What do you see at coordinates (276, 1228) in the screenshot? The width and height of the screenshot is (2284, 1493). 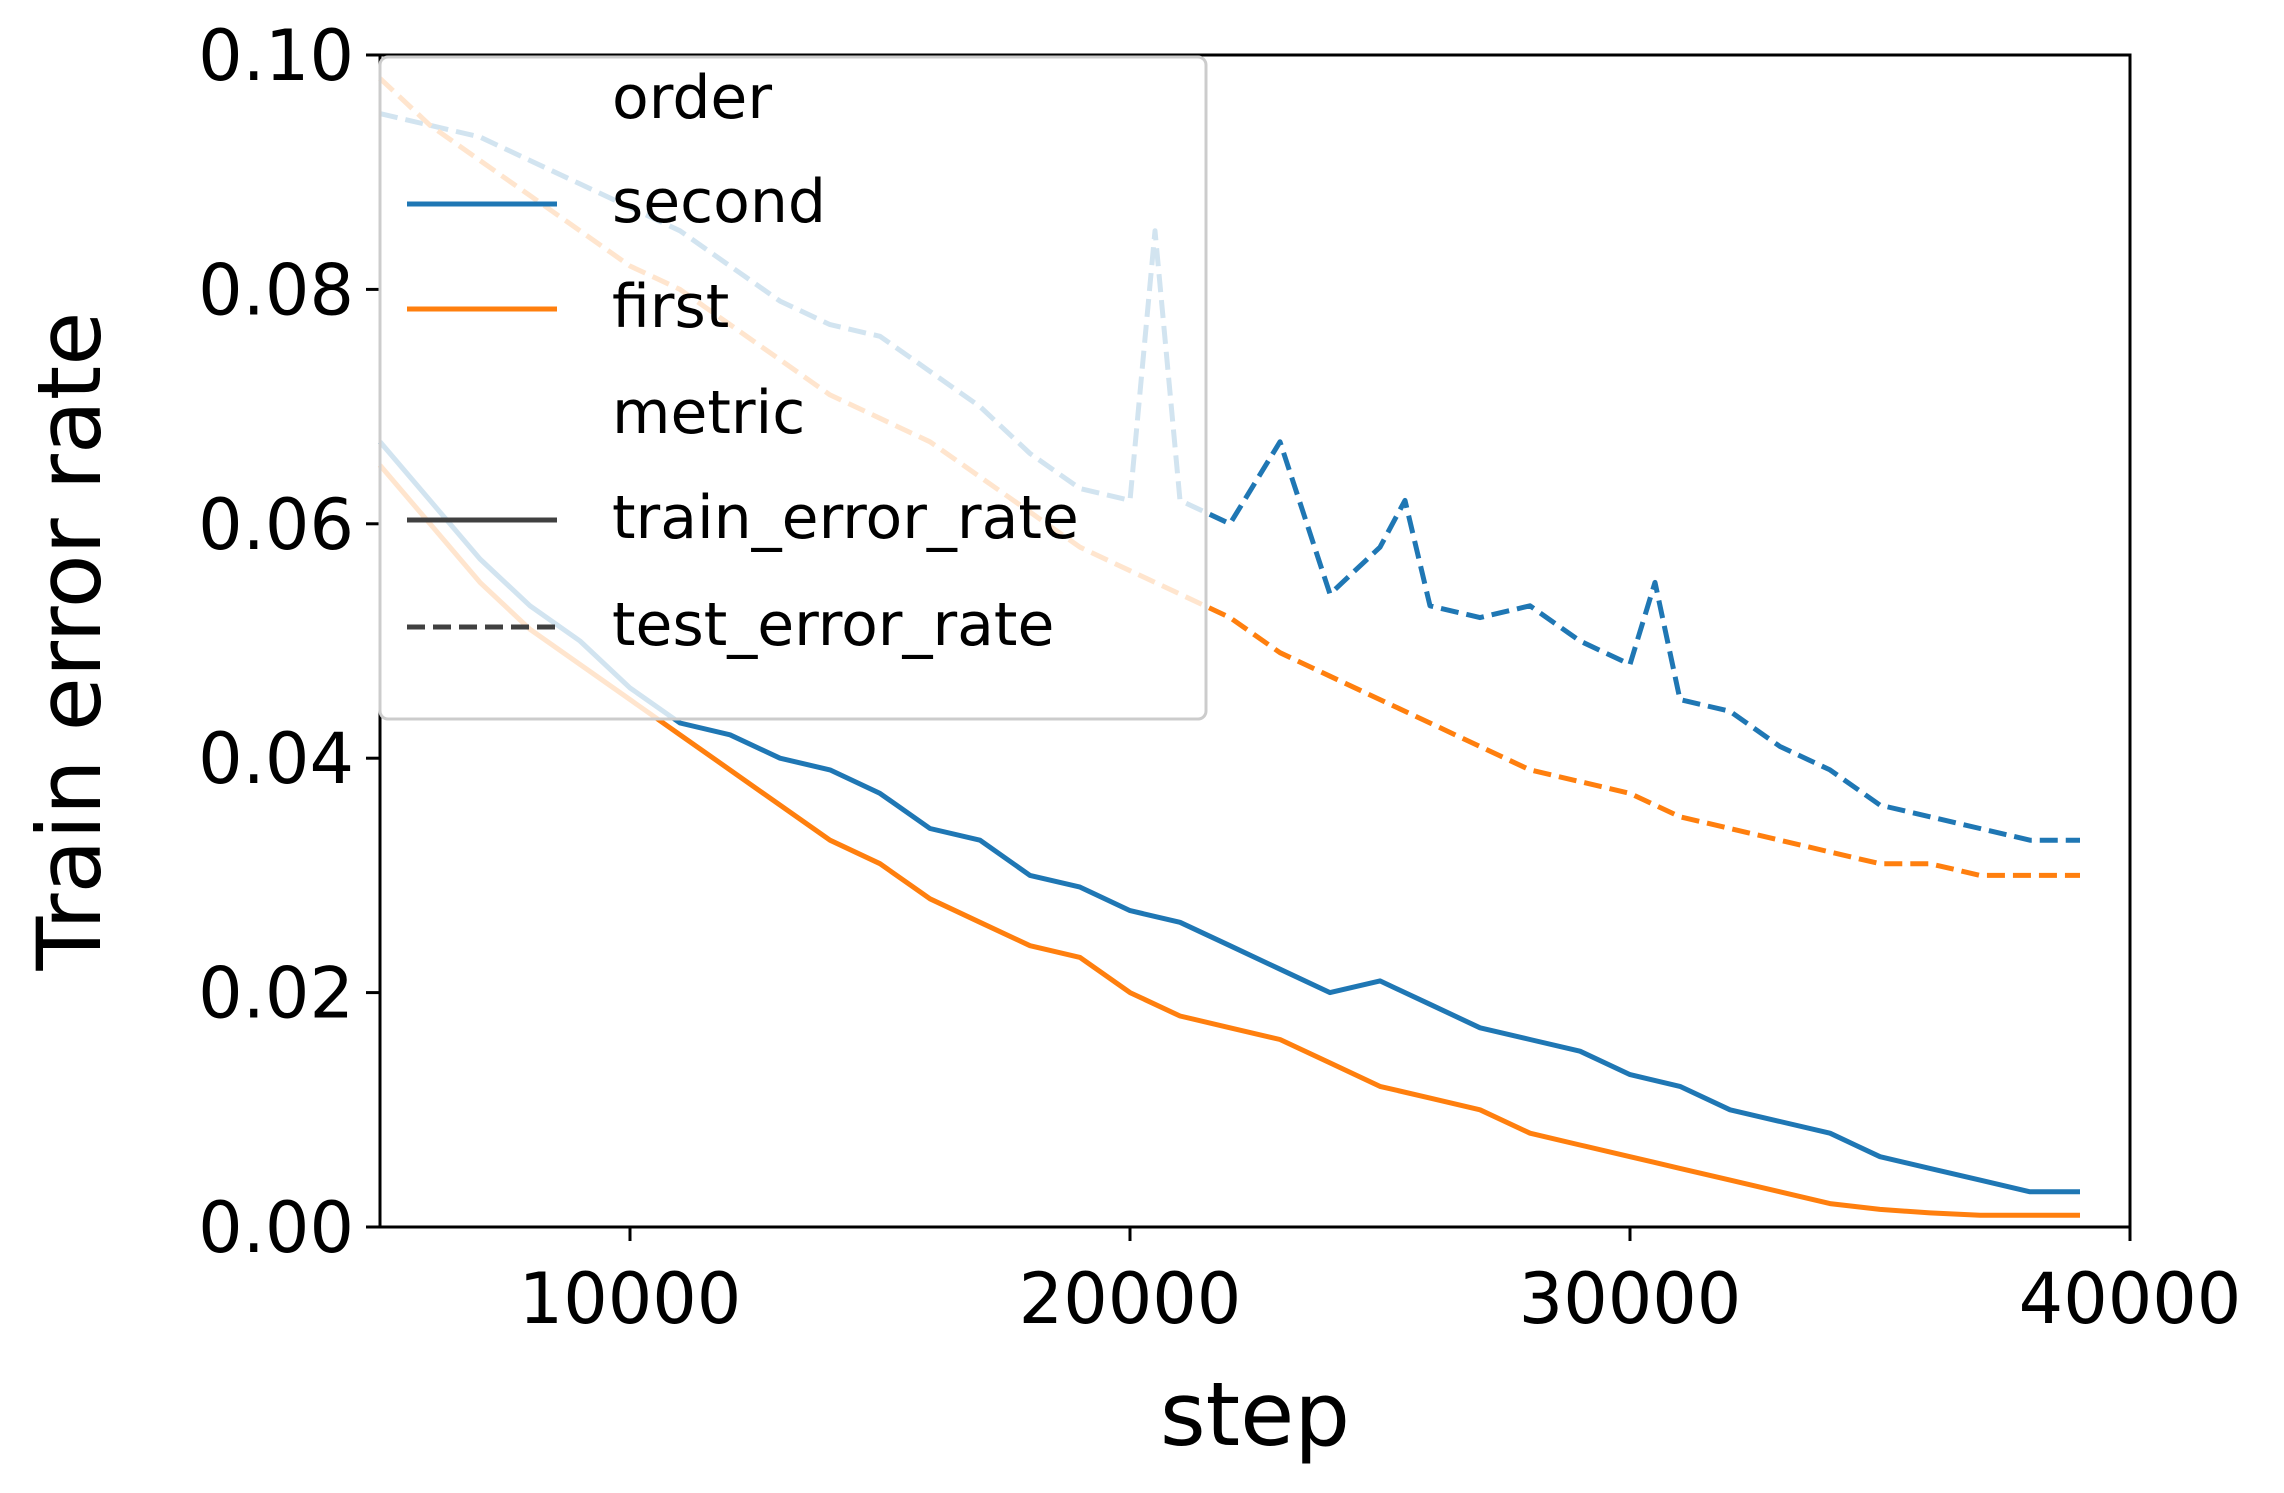 I see `y-tick-label: 0.00` at bounding box center [276, 1228].